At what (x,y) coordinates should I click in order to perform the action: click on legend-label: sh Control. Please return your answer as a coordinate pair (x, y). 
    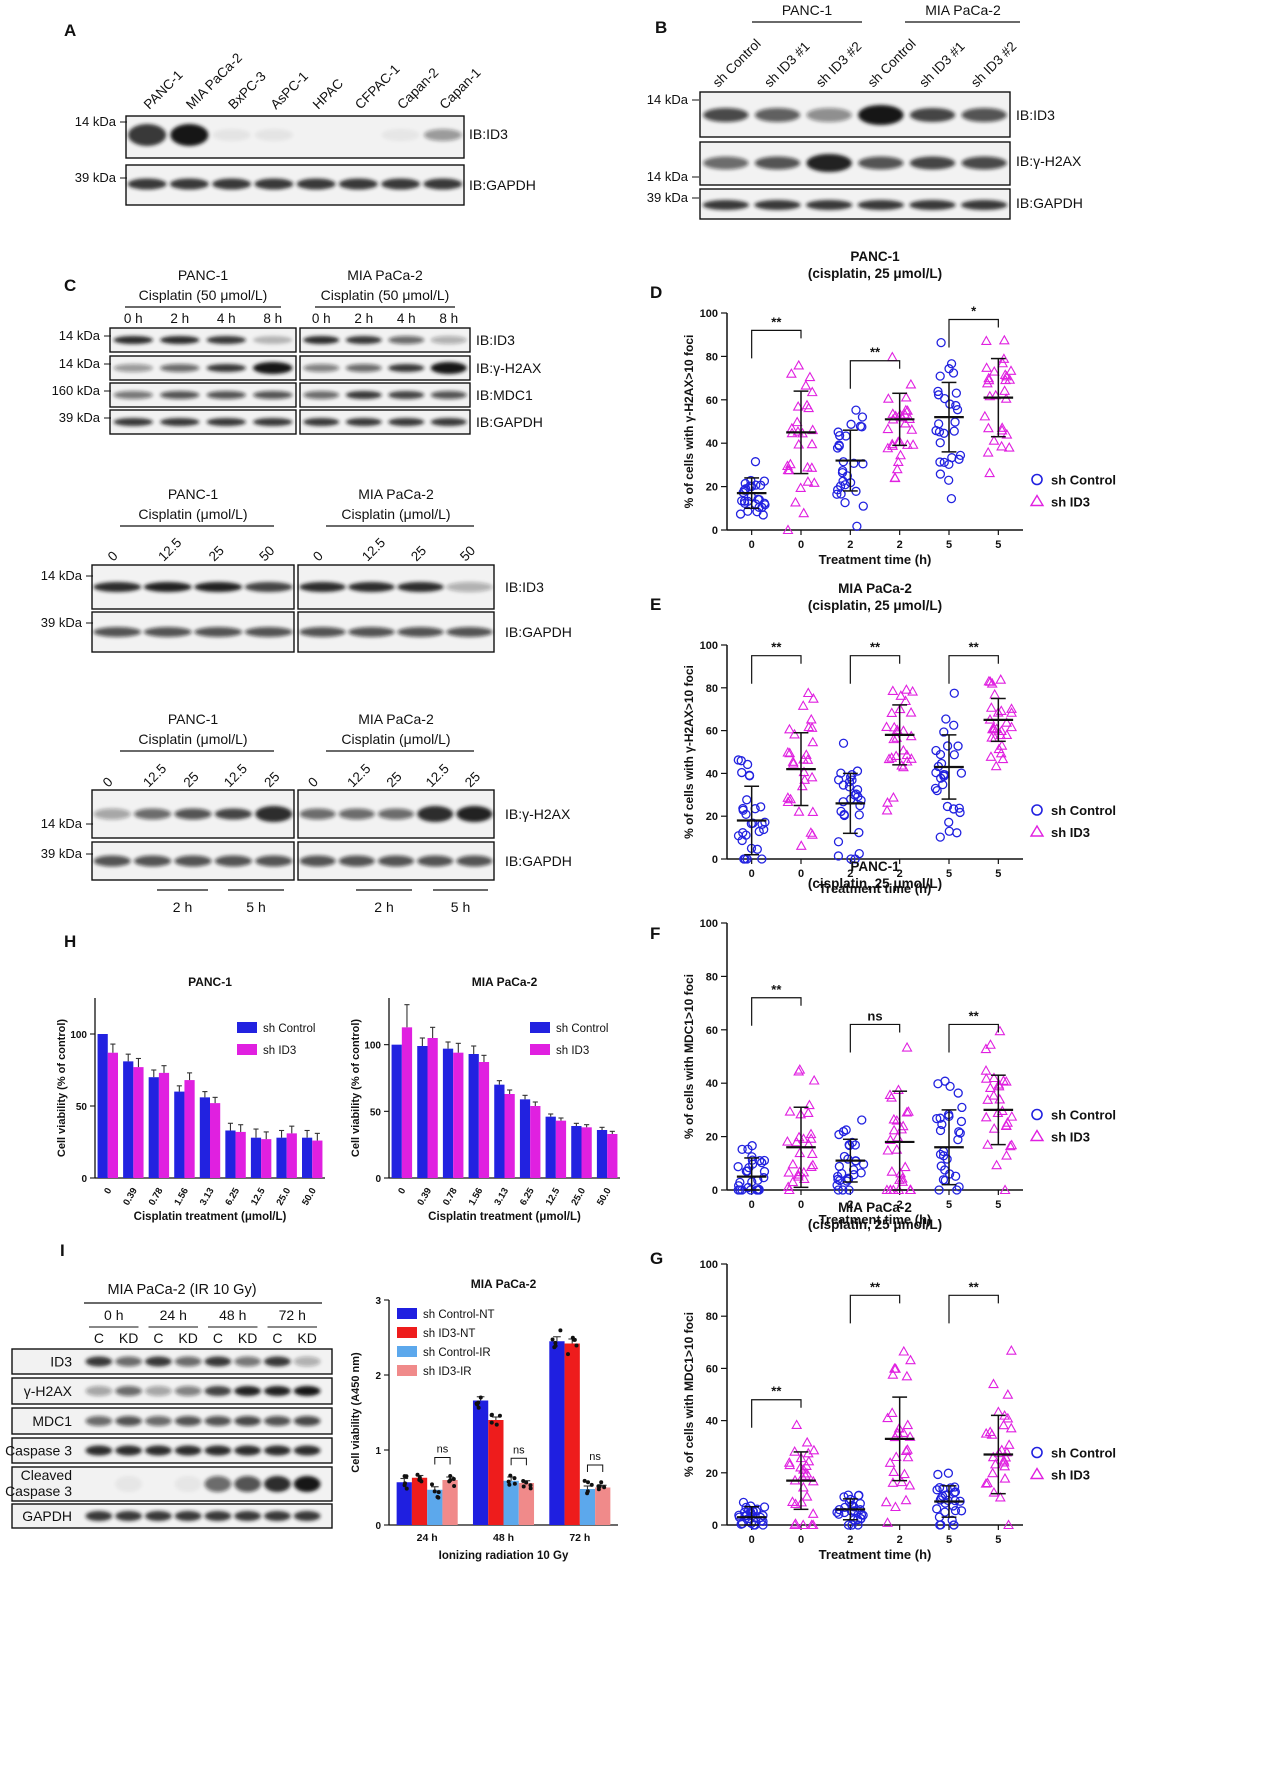
    Looking at the image, I should click on (582, 1029).